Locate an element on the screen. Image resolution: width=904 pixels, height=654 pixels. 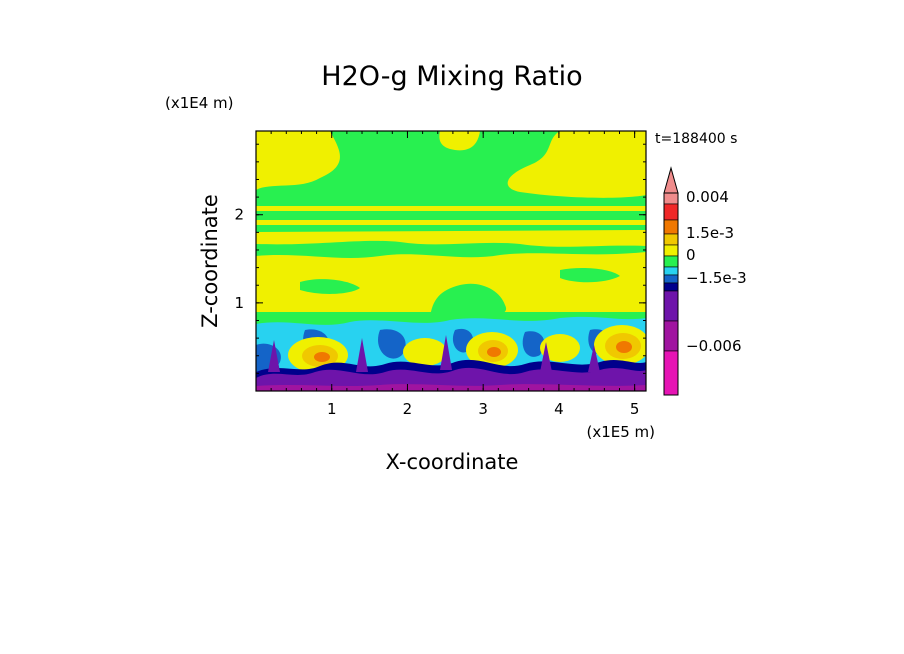
time-label: t=188400 s is located at coordinates (696, 139).